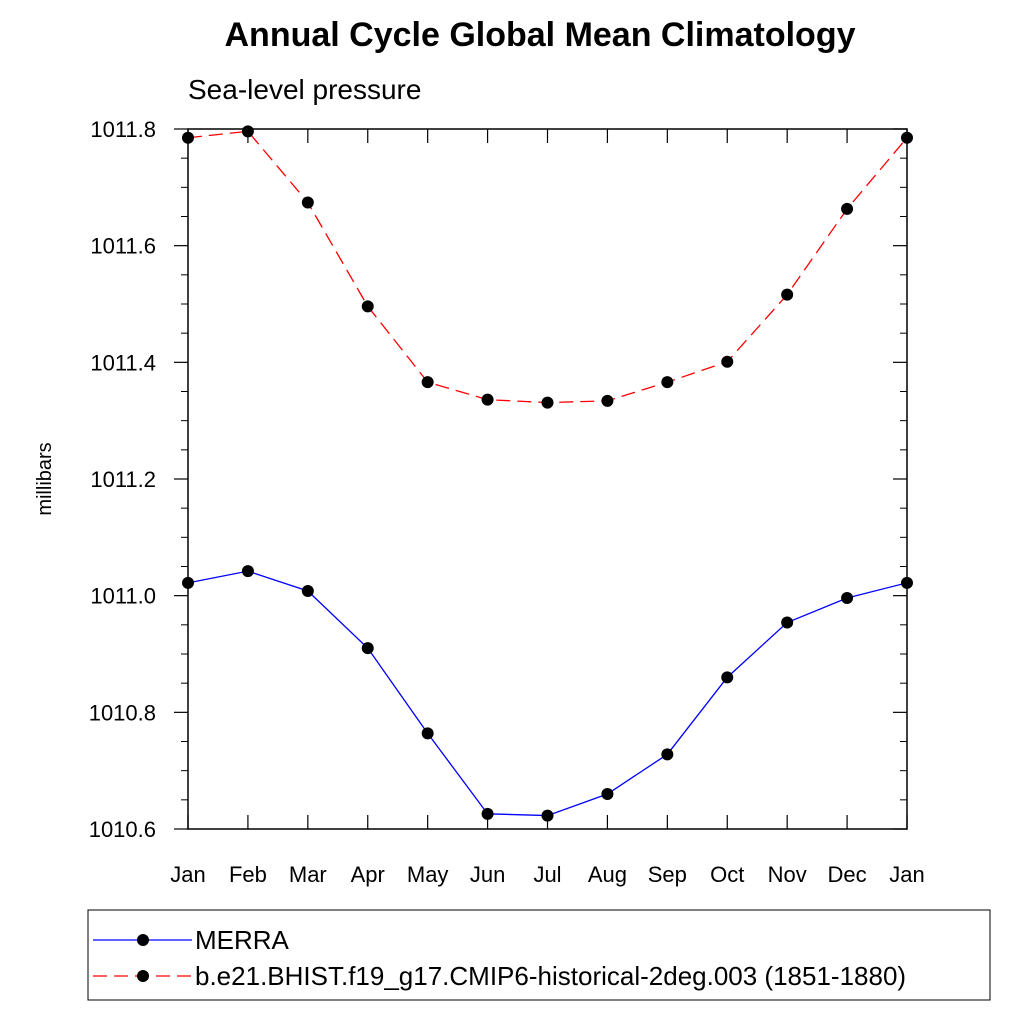  What do you see at coordinates (123, 362) in the screenshot?
I see `y-tick-label: 1011.4` at bounding box center [123, 362].